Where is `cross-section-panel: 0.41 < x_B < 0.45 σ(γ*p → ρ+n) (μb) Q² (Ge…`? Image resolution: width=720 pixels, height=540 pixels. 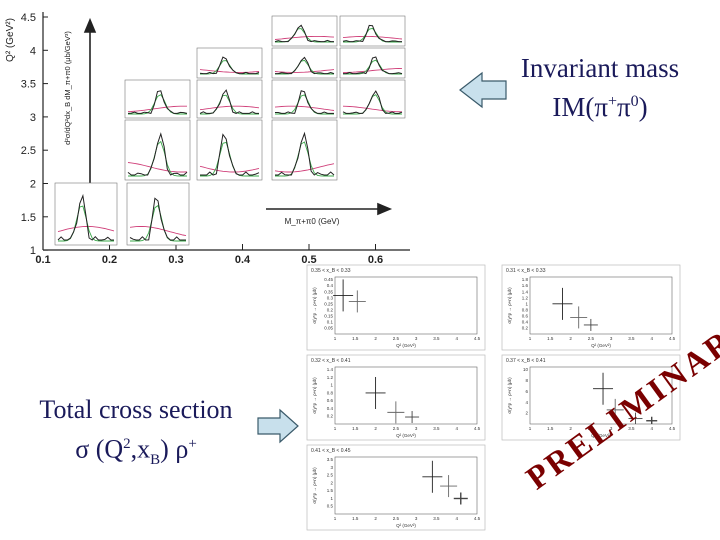 cross-section-panel: 0.41 < x_B < 0.45 σ(γ*p → ρ+n) (μb) Q² (Ge… is located at coordinates (396, 487).